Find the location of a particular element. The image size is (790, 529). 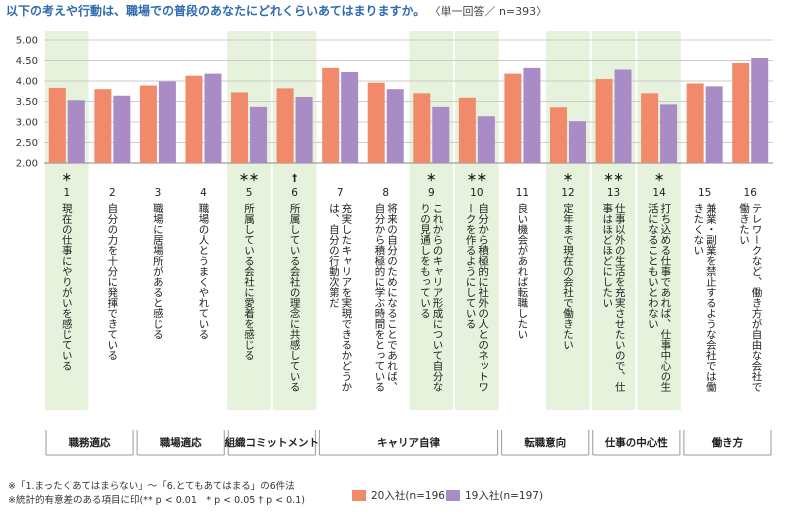

category-label: 所属している会社の理念に共感している is located at coordinates (295, 297).